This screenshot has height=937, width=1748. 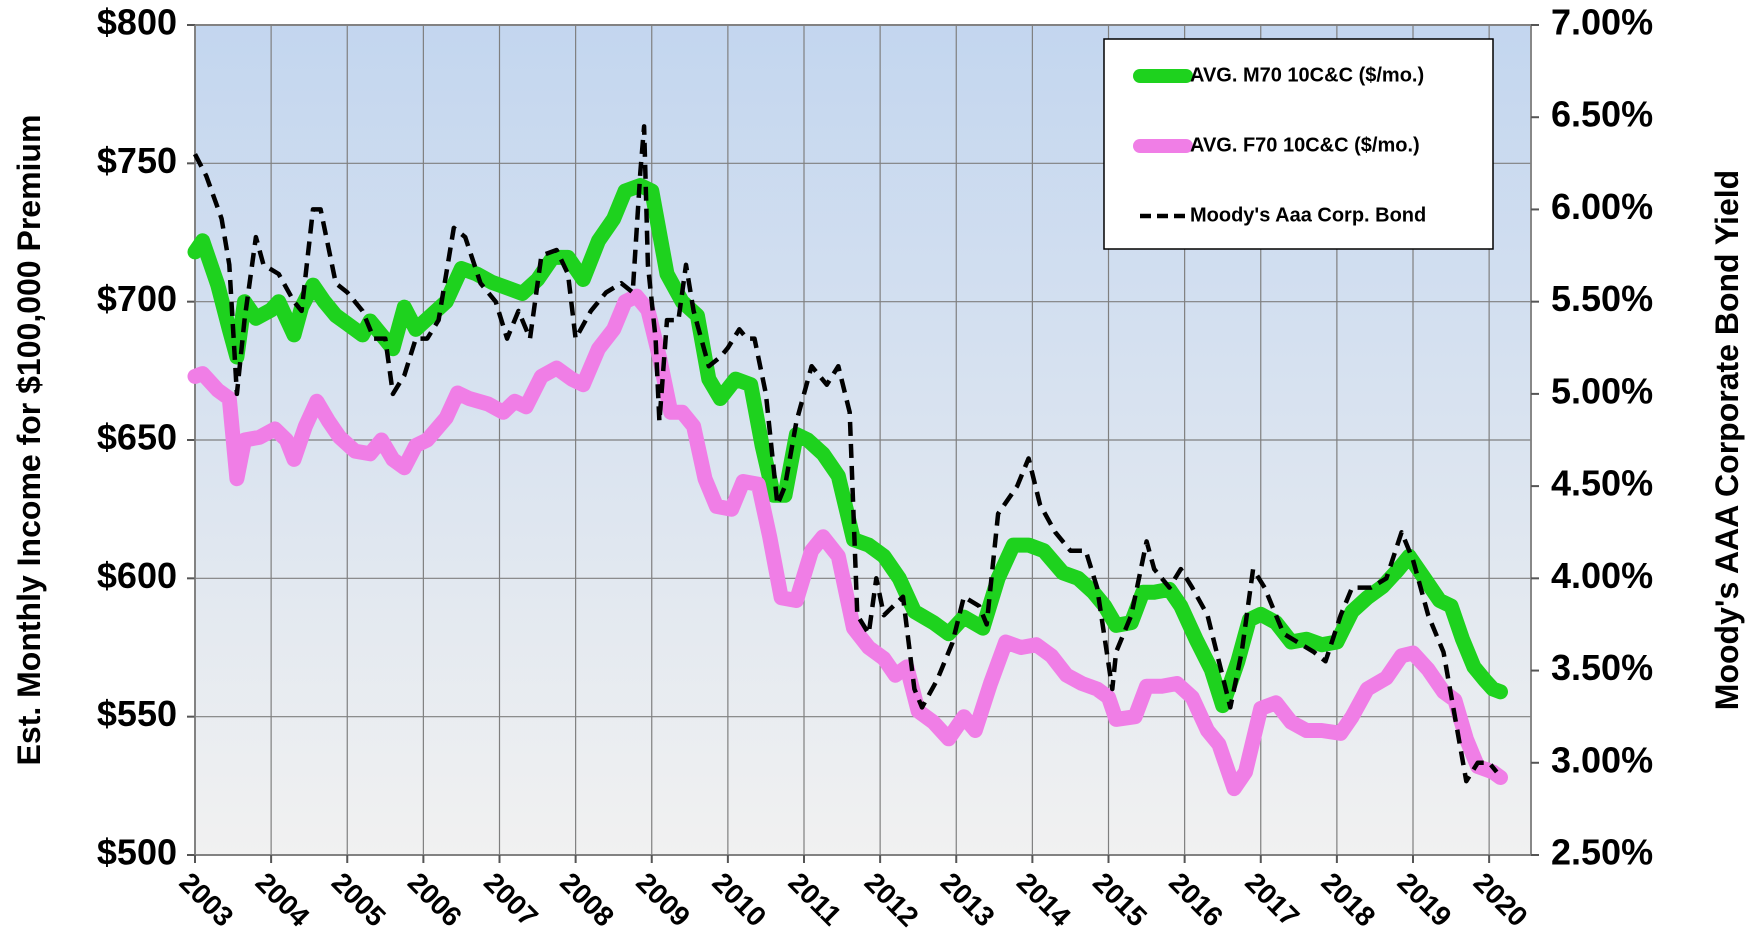 I want to click on y2-axis-title: Moody's AAA Corporate Bond Yield, so click(x=1727, y=440).